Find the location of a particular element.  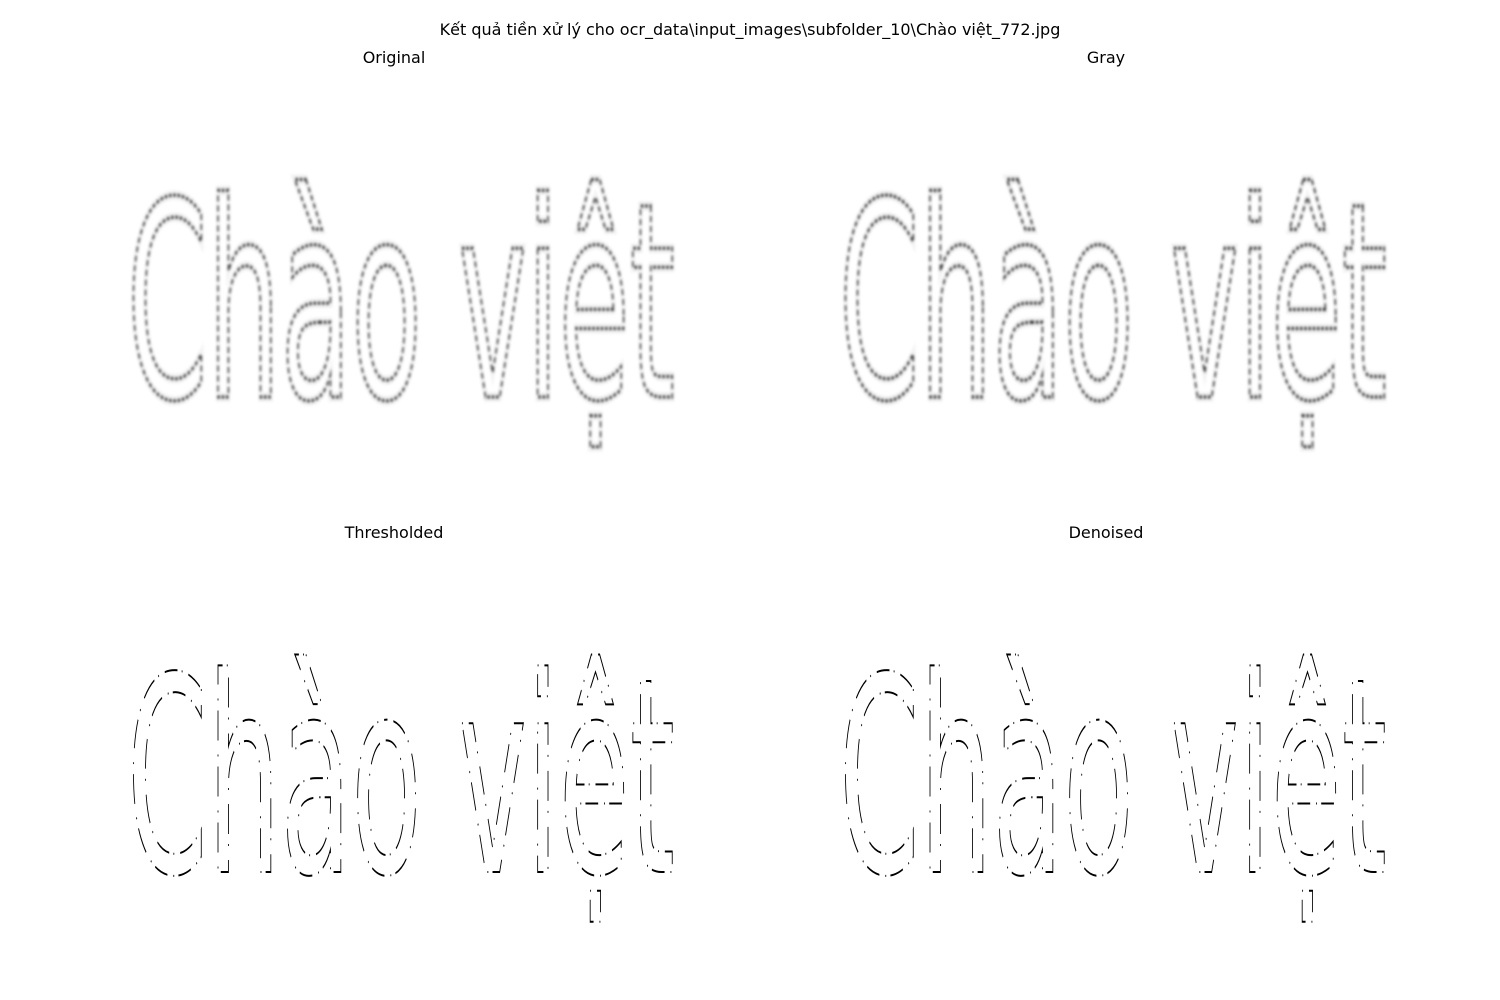

subplot-title: Thresholded is located at coordinates (394, 532).